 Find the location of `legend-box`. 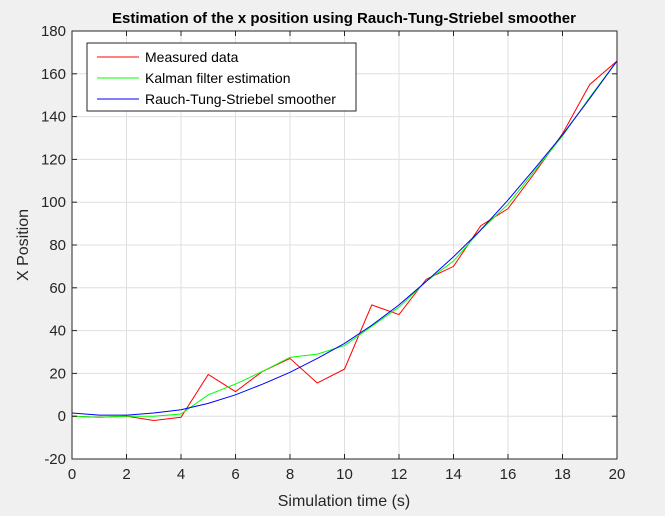

legend-box is located at coordinates (221, 77).